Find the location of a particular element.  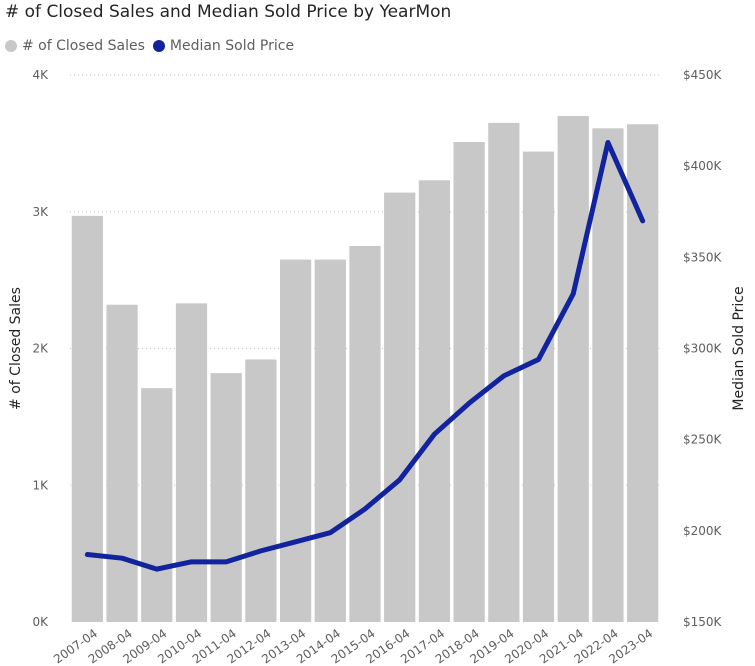

legend: # of Closed Sales Median Sold Price is located at coordinates (153, 46).